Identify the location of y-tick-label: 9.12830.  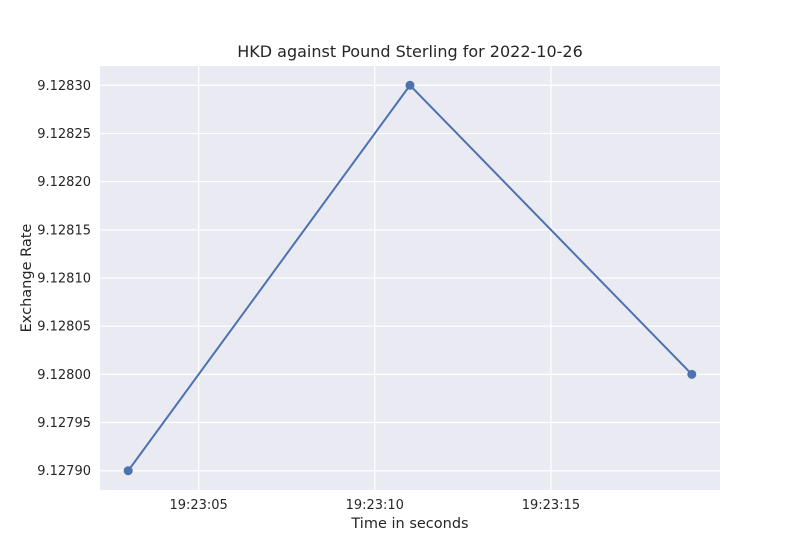
(64, 86).